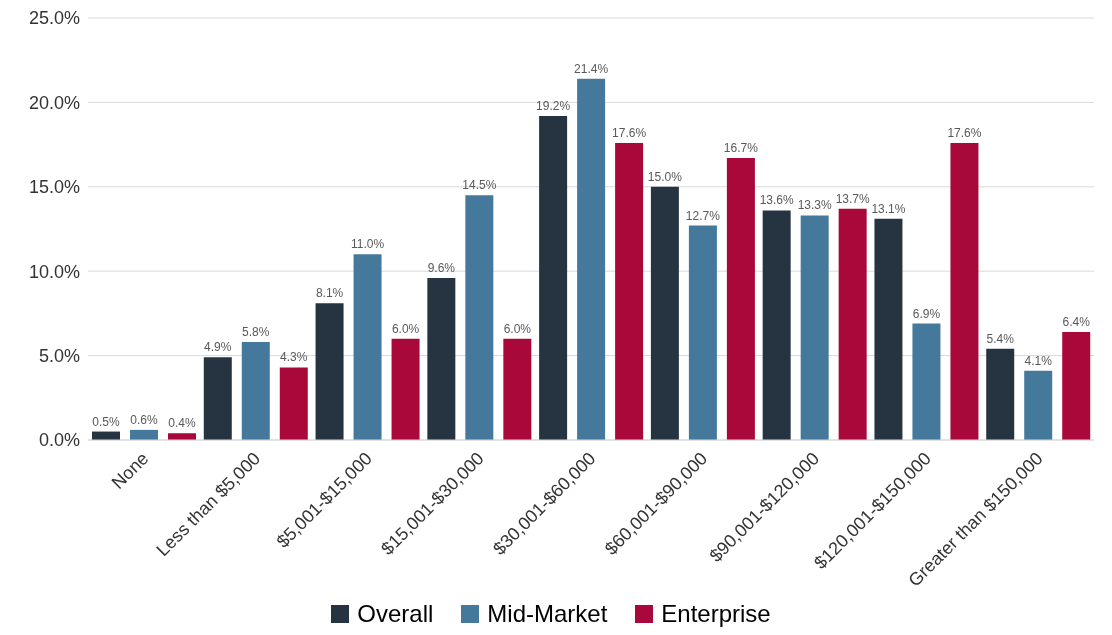 The height and width of the screenshot is (635, 1112). I want to click on legend-label: Enterprise, so click(716, 614).